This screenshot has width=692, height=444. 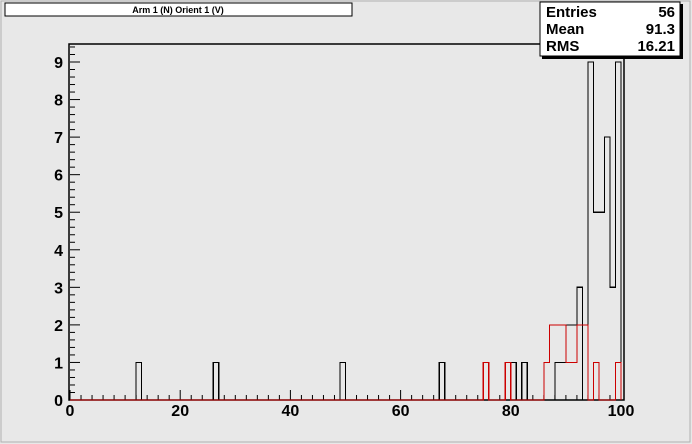 What do you see at coordinates (562, 46) in the screenshot?
I see `stats-rms-label: RMS` at bounding box center [562, 46].